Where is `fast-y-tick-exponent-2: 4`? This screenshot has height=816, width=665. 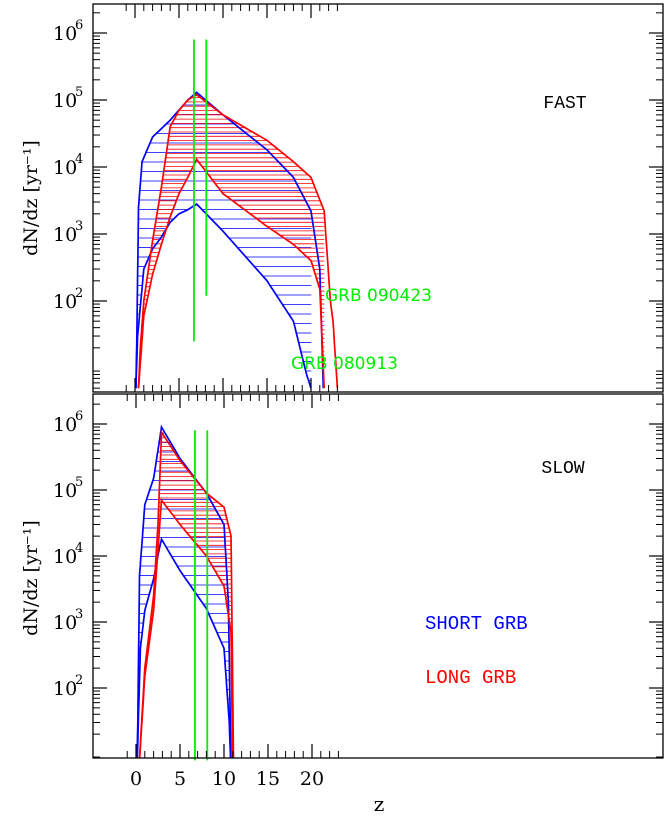 fast-y-tick-exponent-2: 4 is located at coordinates (79, 159).